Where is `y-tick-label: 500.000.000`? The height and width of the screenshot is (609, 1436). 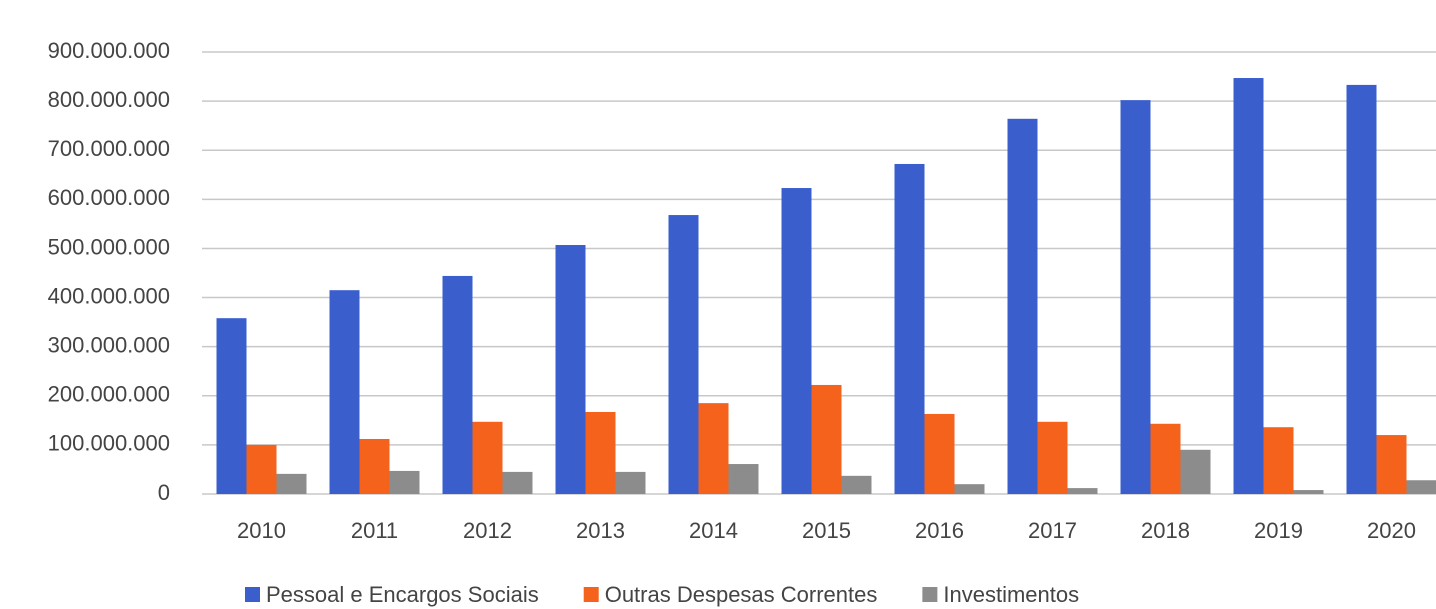 y-tick-label: 500.000.000 is located at coordinates (109, 246).